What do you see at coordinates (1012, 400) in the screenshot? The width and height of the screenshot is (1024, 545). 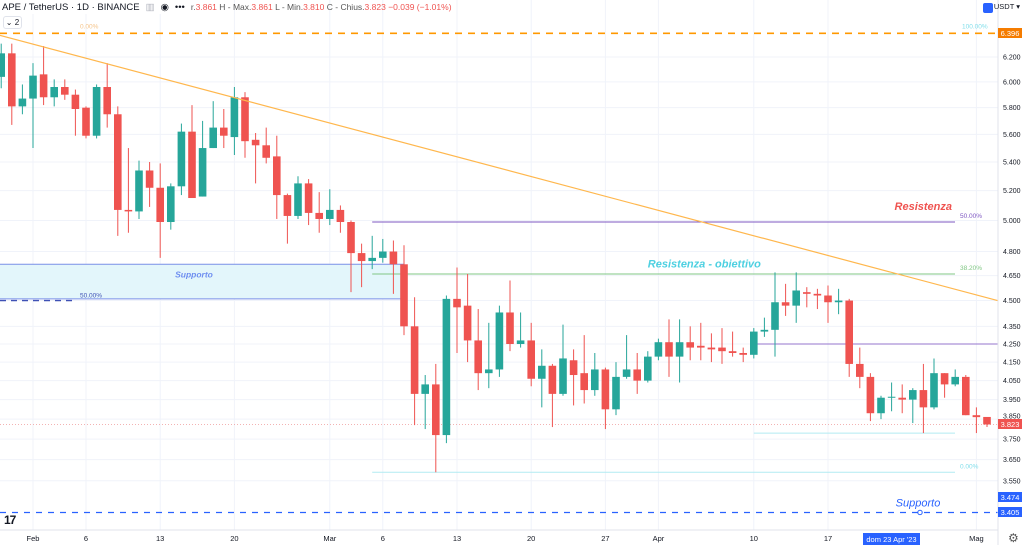 I see `price-tick-label: 3.950` at bounding box center [1012, 400].